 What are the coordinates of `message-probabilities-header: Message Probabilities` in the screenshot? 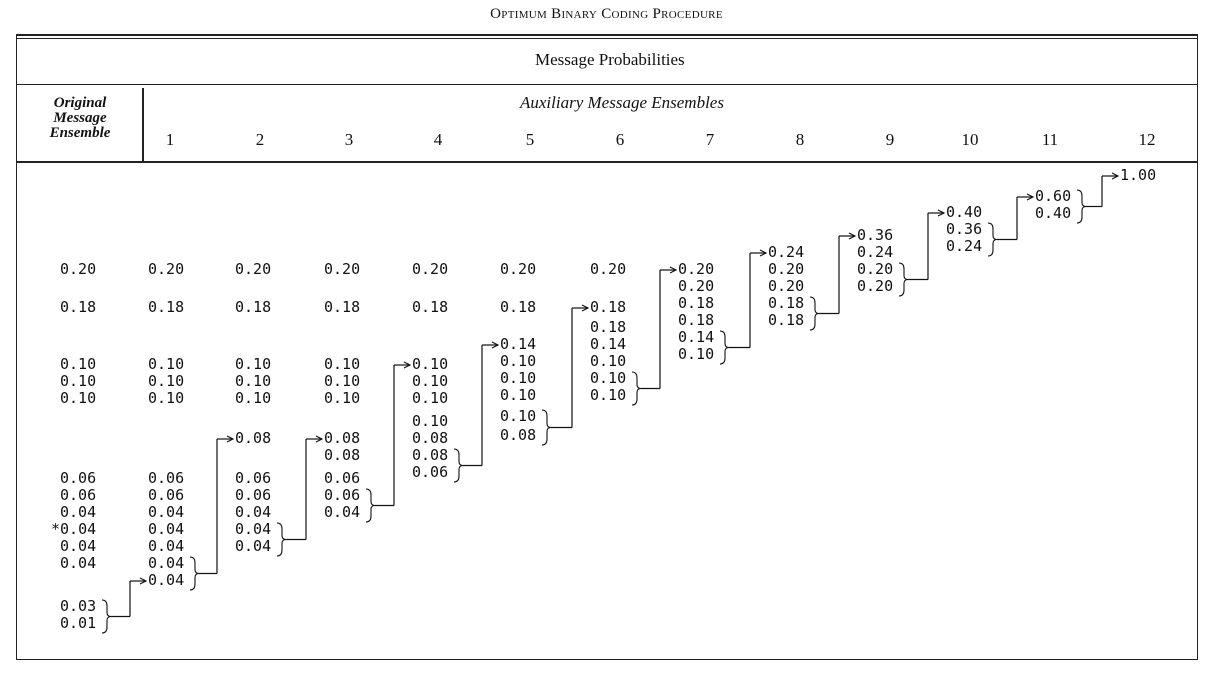 It's located at (610, 59).